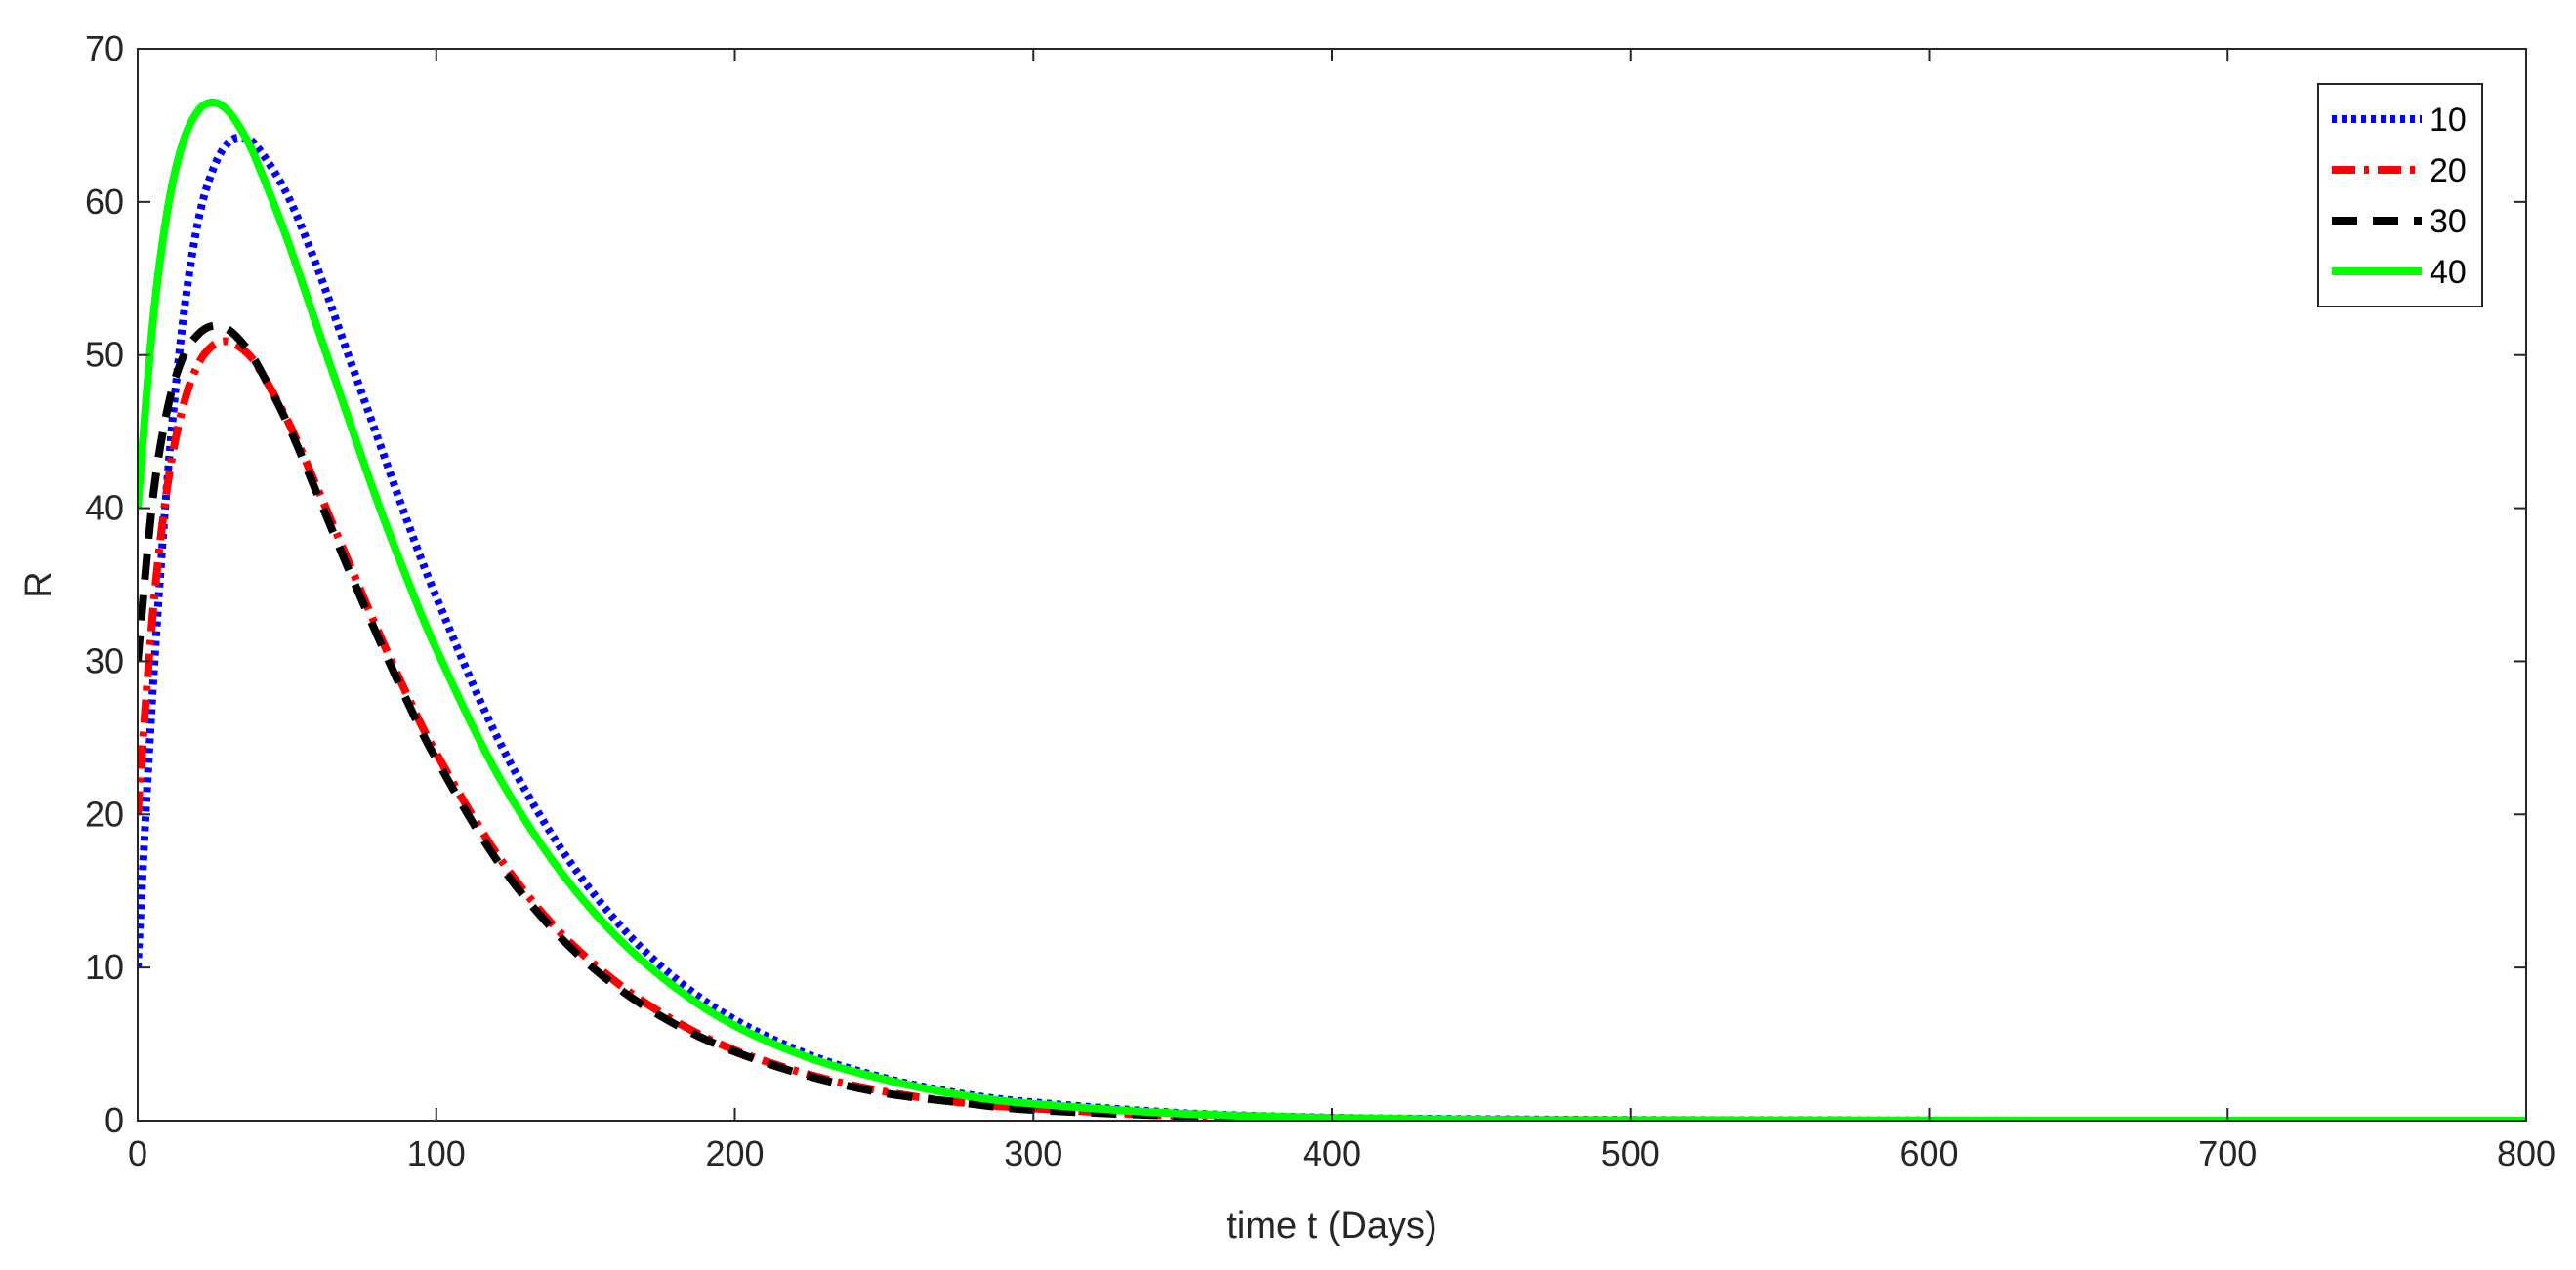 The height and width of the screenshot is (1270, 2576). Describe the element at coordinates (104, 967) in the screenshot. I see `y-tick-label: 10` at that location.